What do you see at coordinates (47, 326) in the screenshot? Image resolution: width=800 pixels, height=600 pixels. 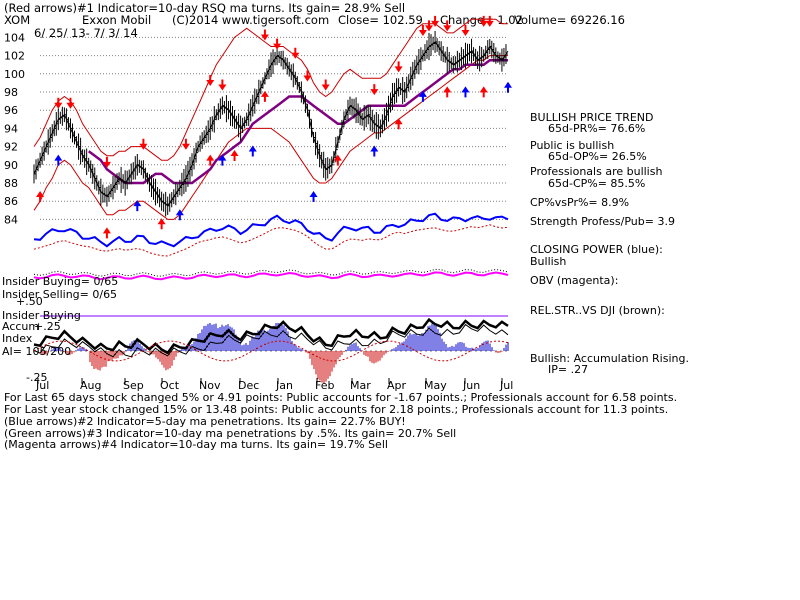 I see `accum-plus25-label: +.25` at bounding box center [47, 326].